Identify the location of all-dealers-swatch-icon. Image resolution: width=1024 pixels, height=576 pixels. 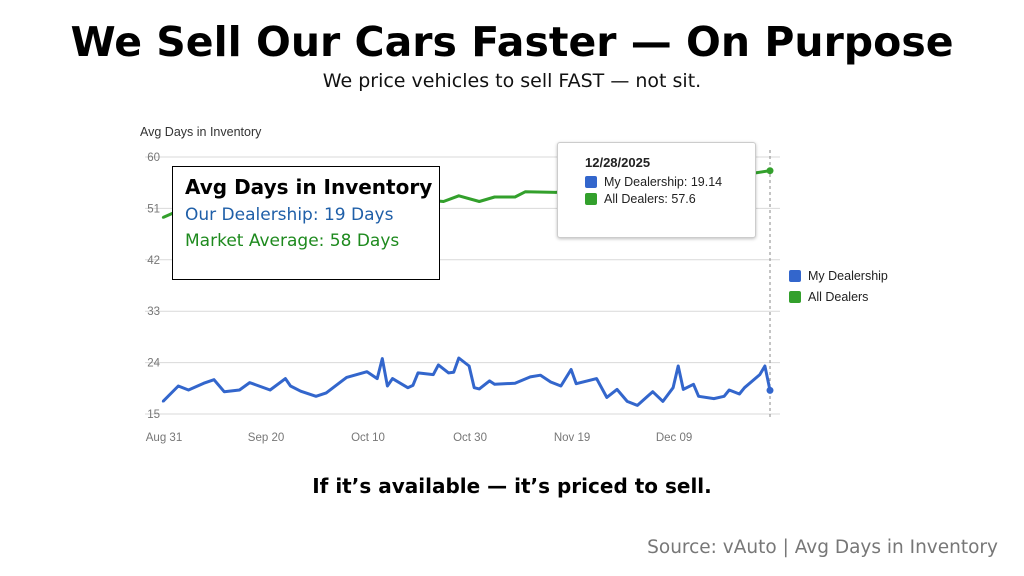
(591, 199).